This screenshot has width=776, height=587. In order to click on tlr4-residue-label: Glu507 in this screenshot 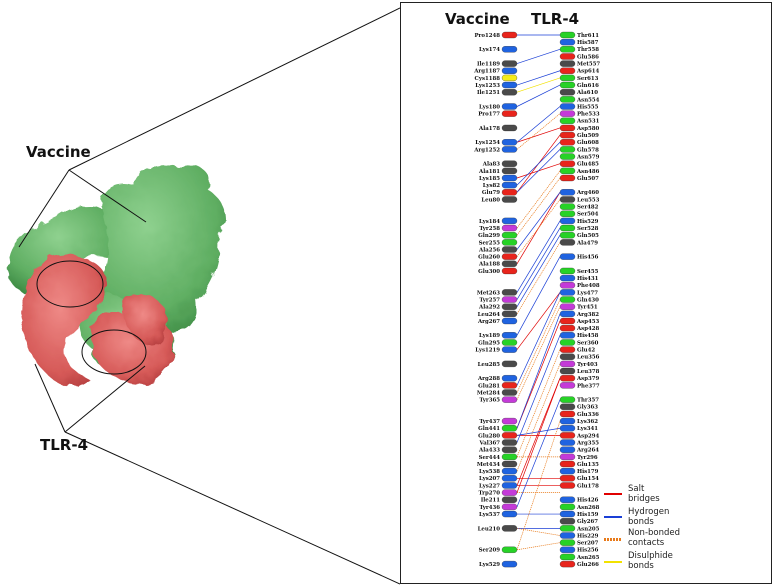, I will do `click(588, 179)`.